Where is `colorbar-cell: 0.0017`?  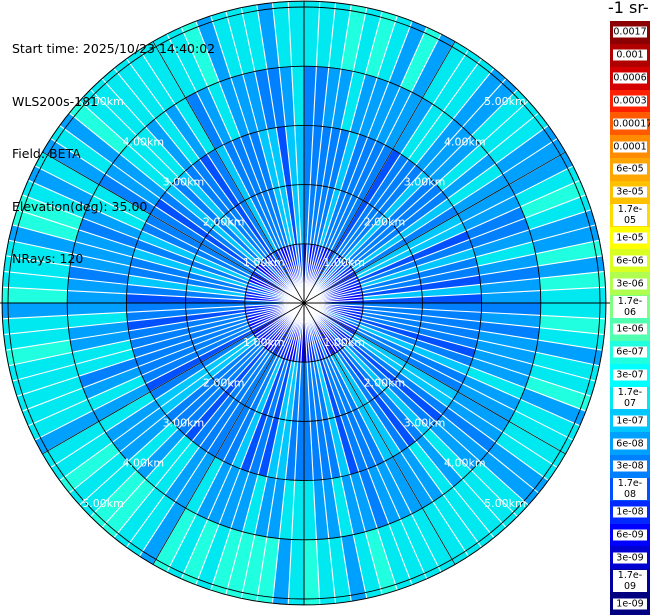
colorbar-cell: 0.0017 is located at coordinates (630, 32).